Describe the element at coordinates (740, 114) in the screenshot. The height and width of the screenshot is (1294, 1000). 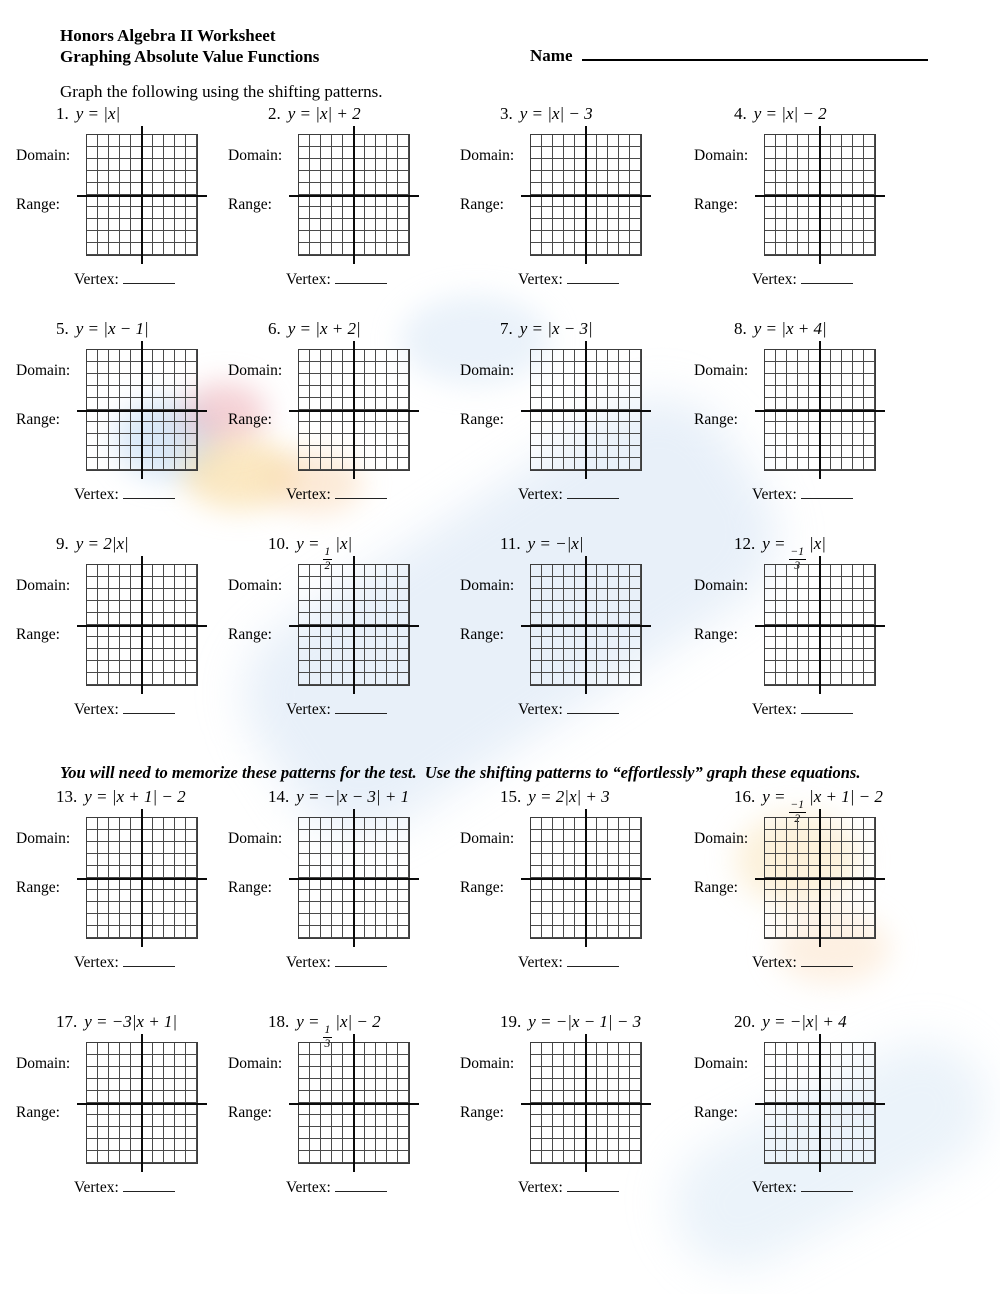
I see `problem-number: 4.` at that location.